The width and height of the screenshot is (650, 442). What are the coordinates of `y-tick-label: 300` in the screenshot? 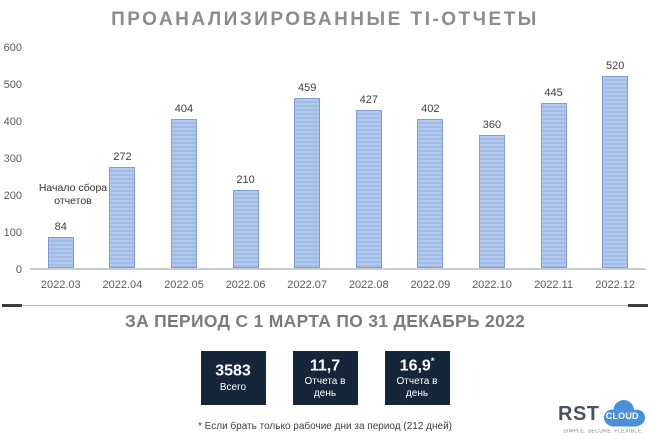 It's located at (12, 159).